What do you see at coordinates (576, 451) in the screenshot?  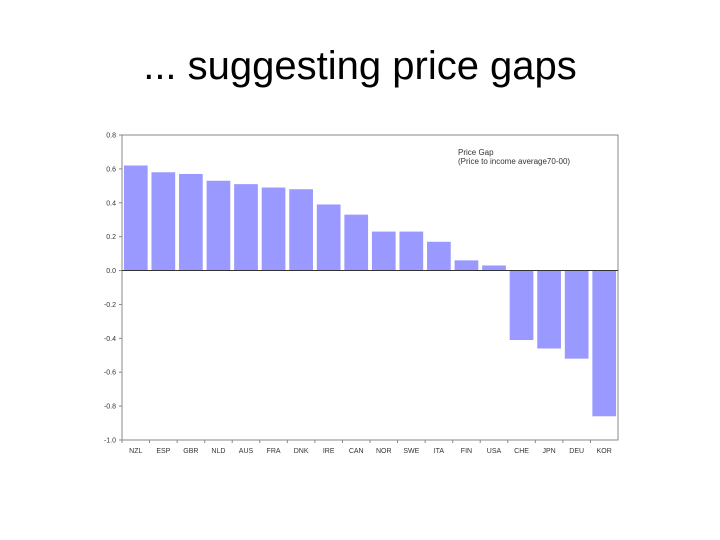 I see `x-tick-label: DEU` at bounding box center [576, 451].